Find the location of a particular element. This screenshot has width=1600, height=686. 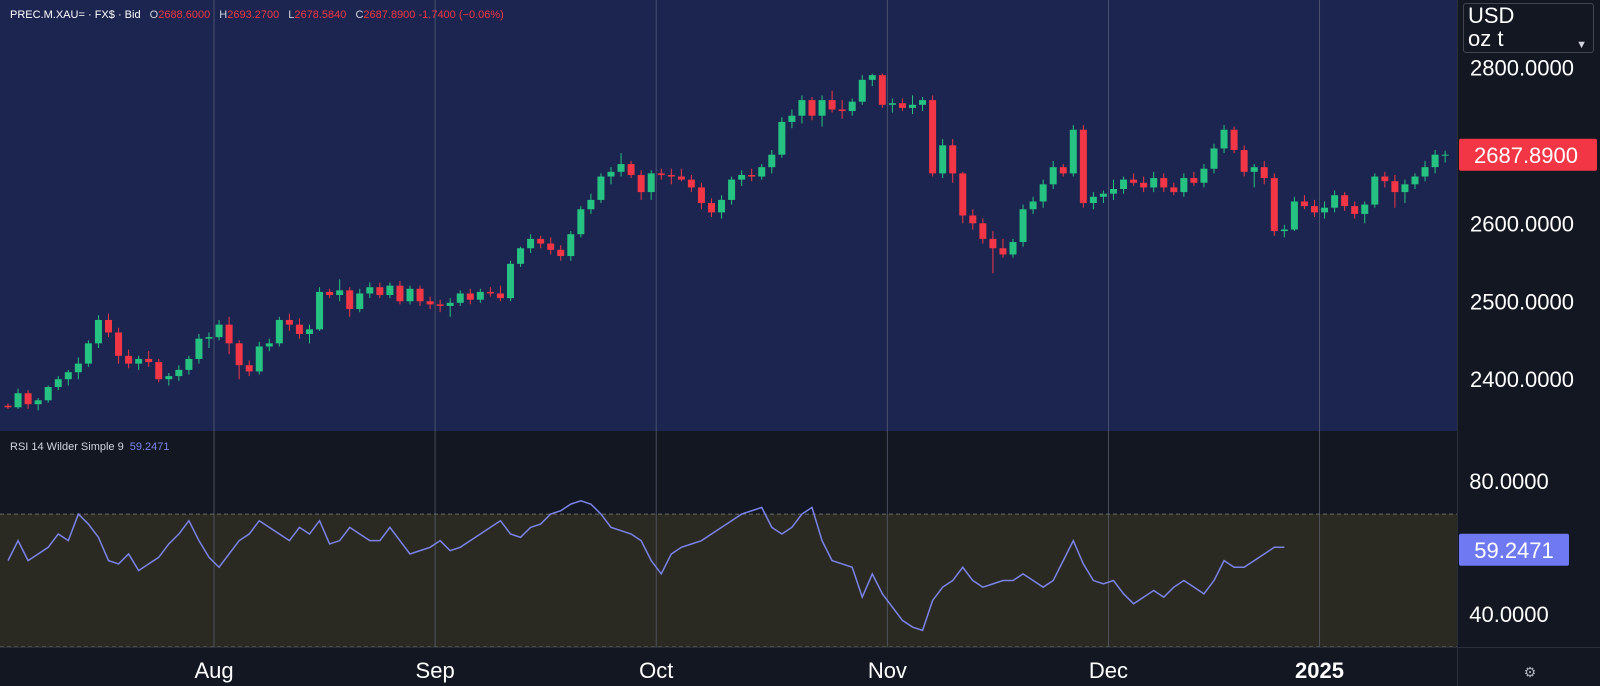

rsi-legend-label: RSI 14 Wilder Simple 9 is located at coordinates (67, 447).